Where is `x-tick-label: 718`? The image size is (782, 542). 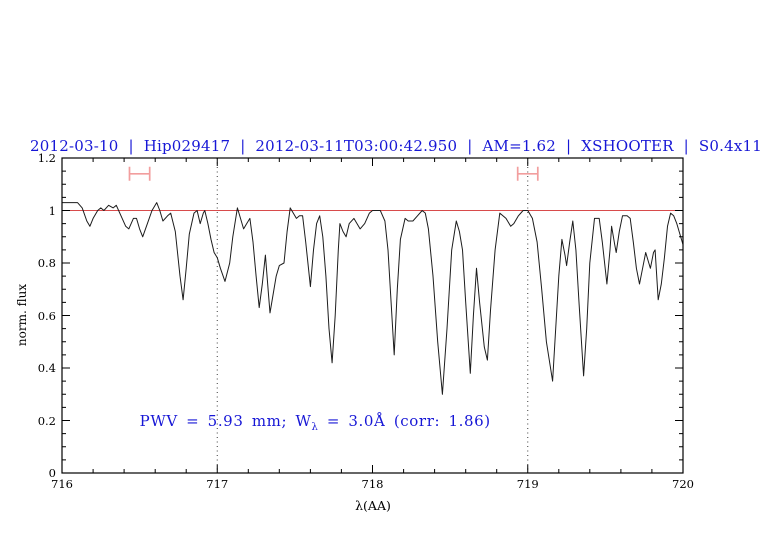 x-tick-label: 718 is located at coordinates (372, 484).